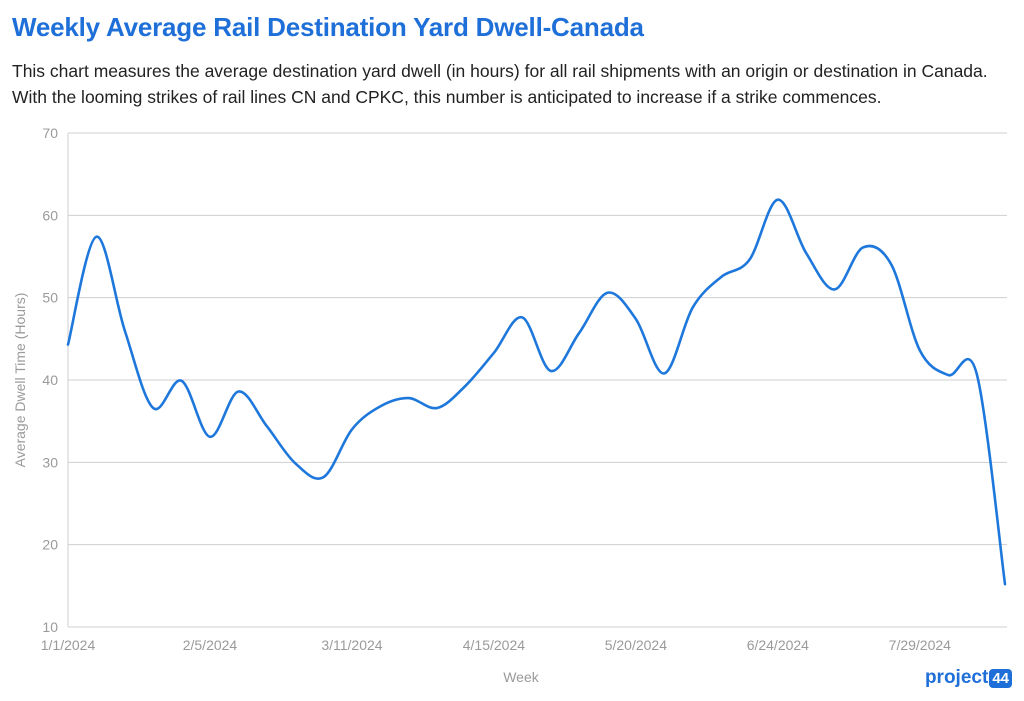 The image size is (1024, 701). Describe the element at coordinates (50, 545) in the screenshot. I see `y-tick-label: 20` at that location.